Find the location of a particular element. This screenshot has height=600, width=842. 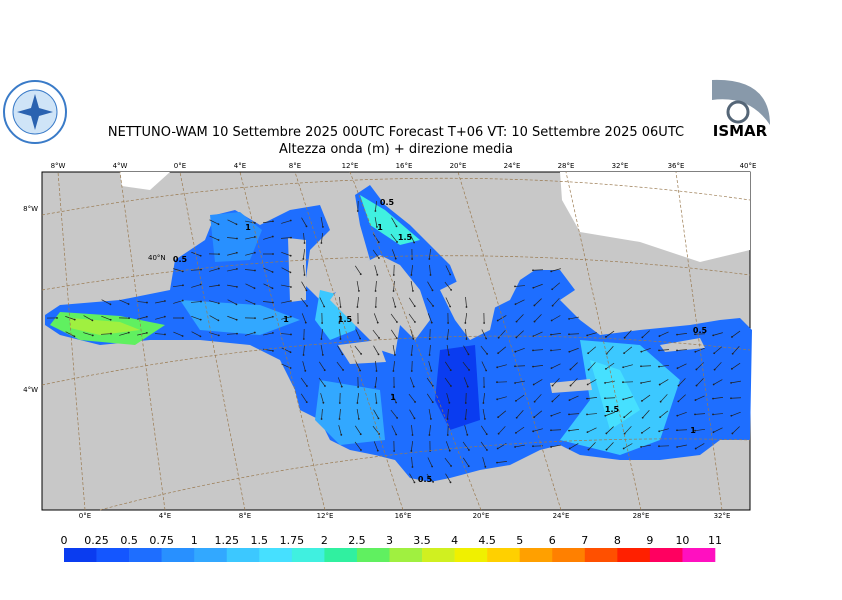

lon-label: 16°E is located at coordinates (403, 516).